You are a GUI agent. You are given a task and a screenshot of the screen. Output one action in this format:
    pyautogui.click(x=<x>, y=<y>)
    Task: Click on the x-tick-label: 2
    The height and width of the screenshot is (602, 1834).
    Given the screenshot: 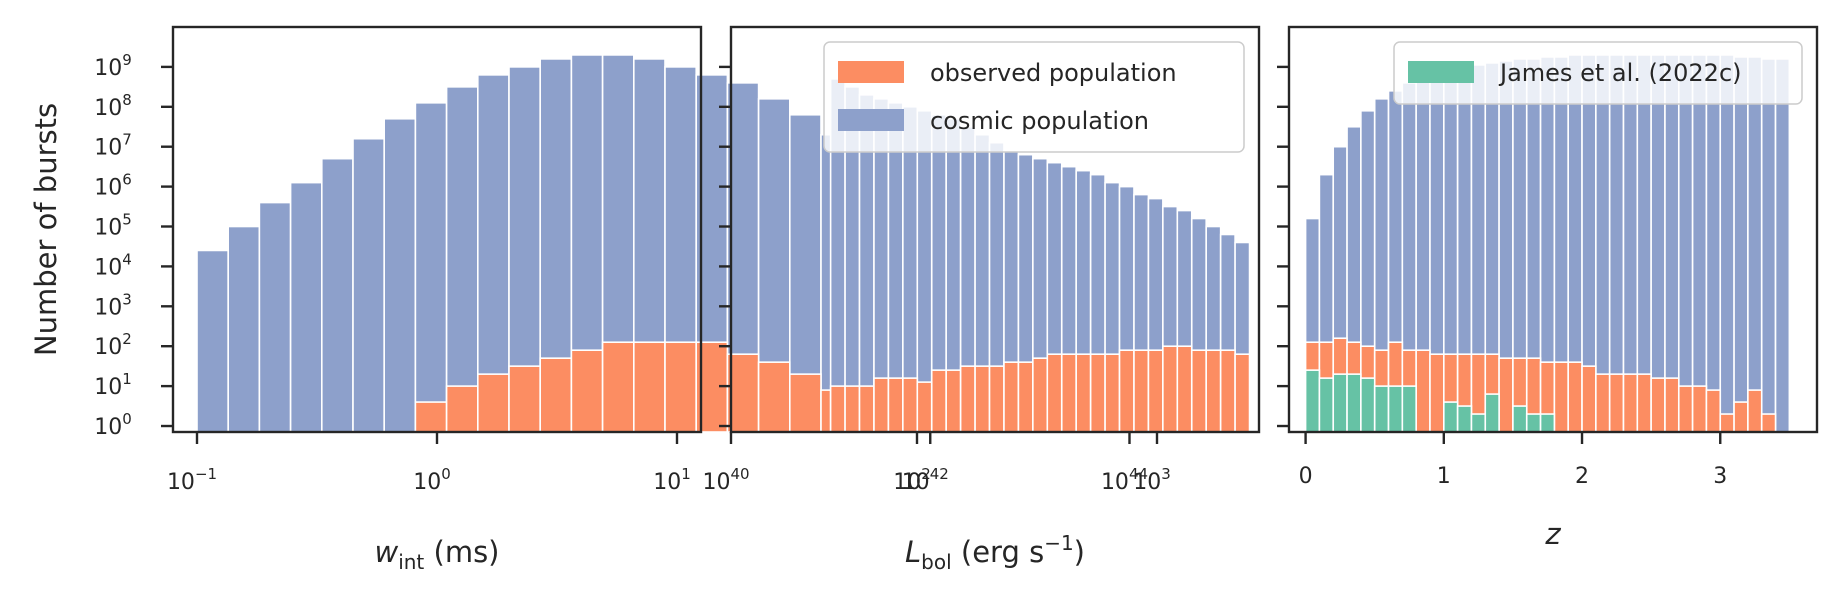 What is the action you would take?
    pyautogui.click(x=1582, y=476)
    